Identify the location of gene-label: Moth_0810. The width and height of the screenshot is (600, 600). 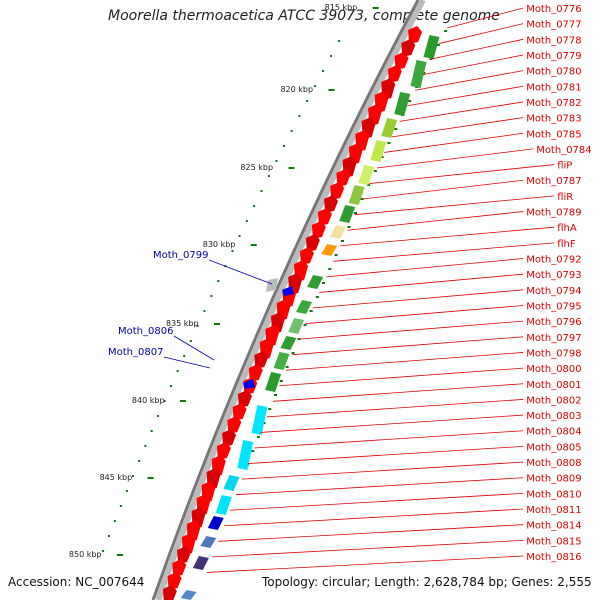
(553, 494).